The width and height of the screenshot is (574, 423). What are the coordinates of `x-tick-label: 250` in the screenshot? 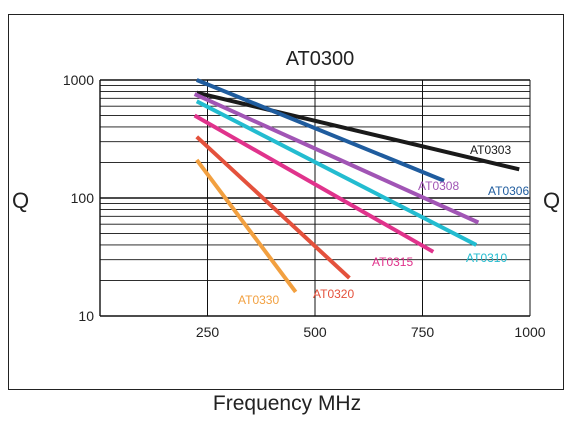 It's located at (208, 332).